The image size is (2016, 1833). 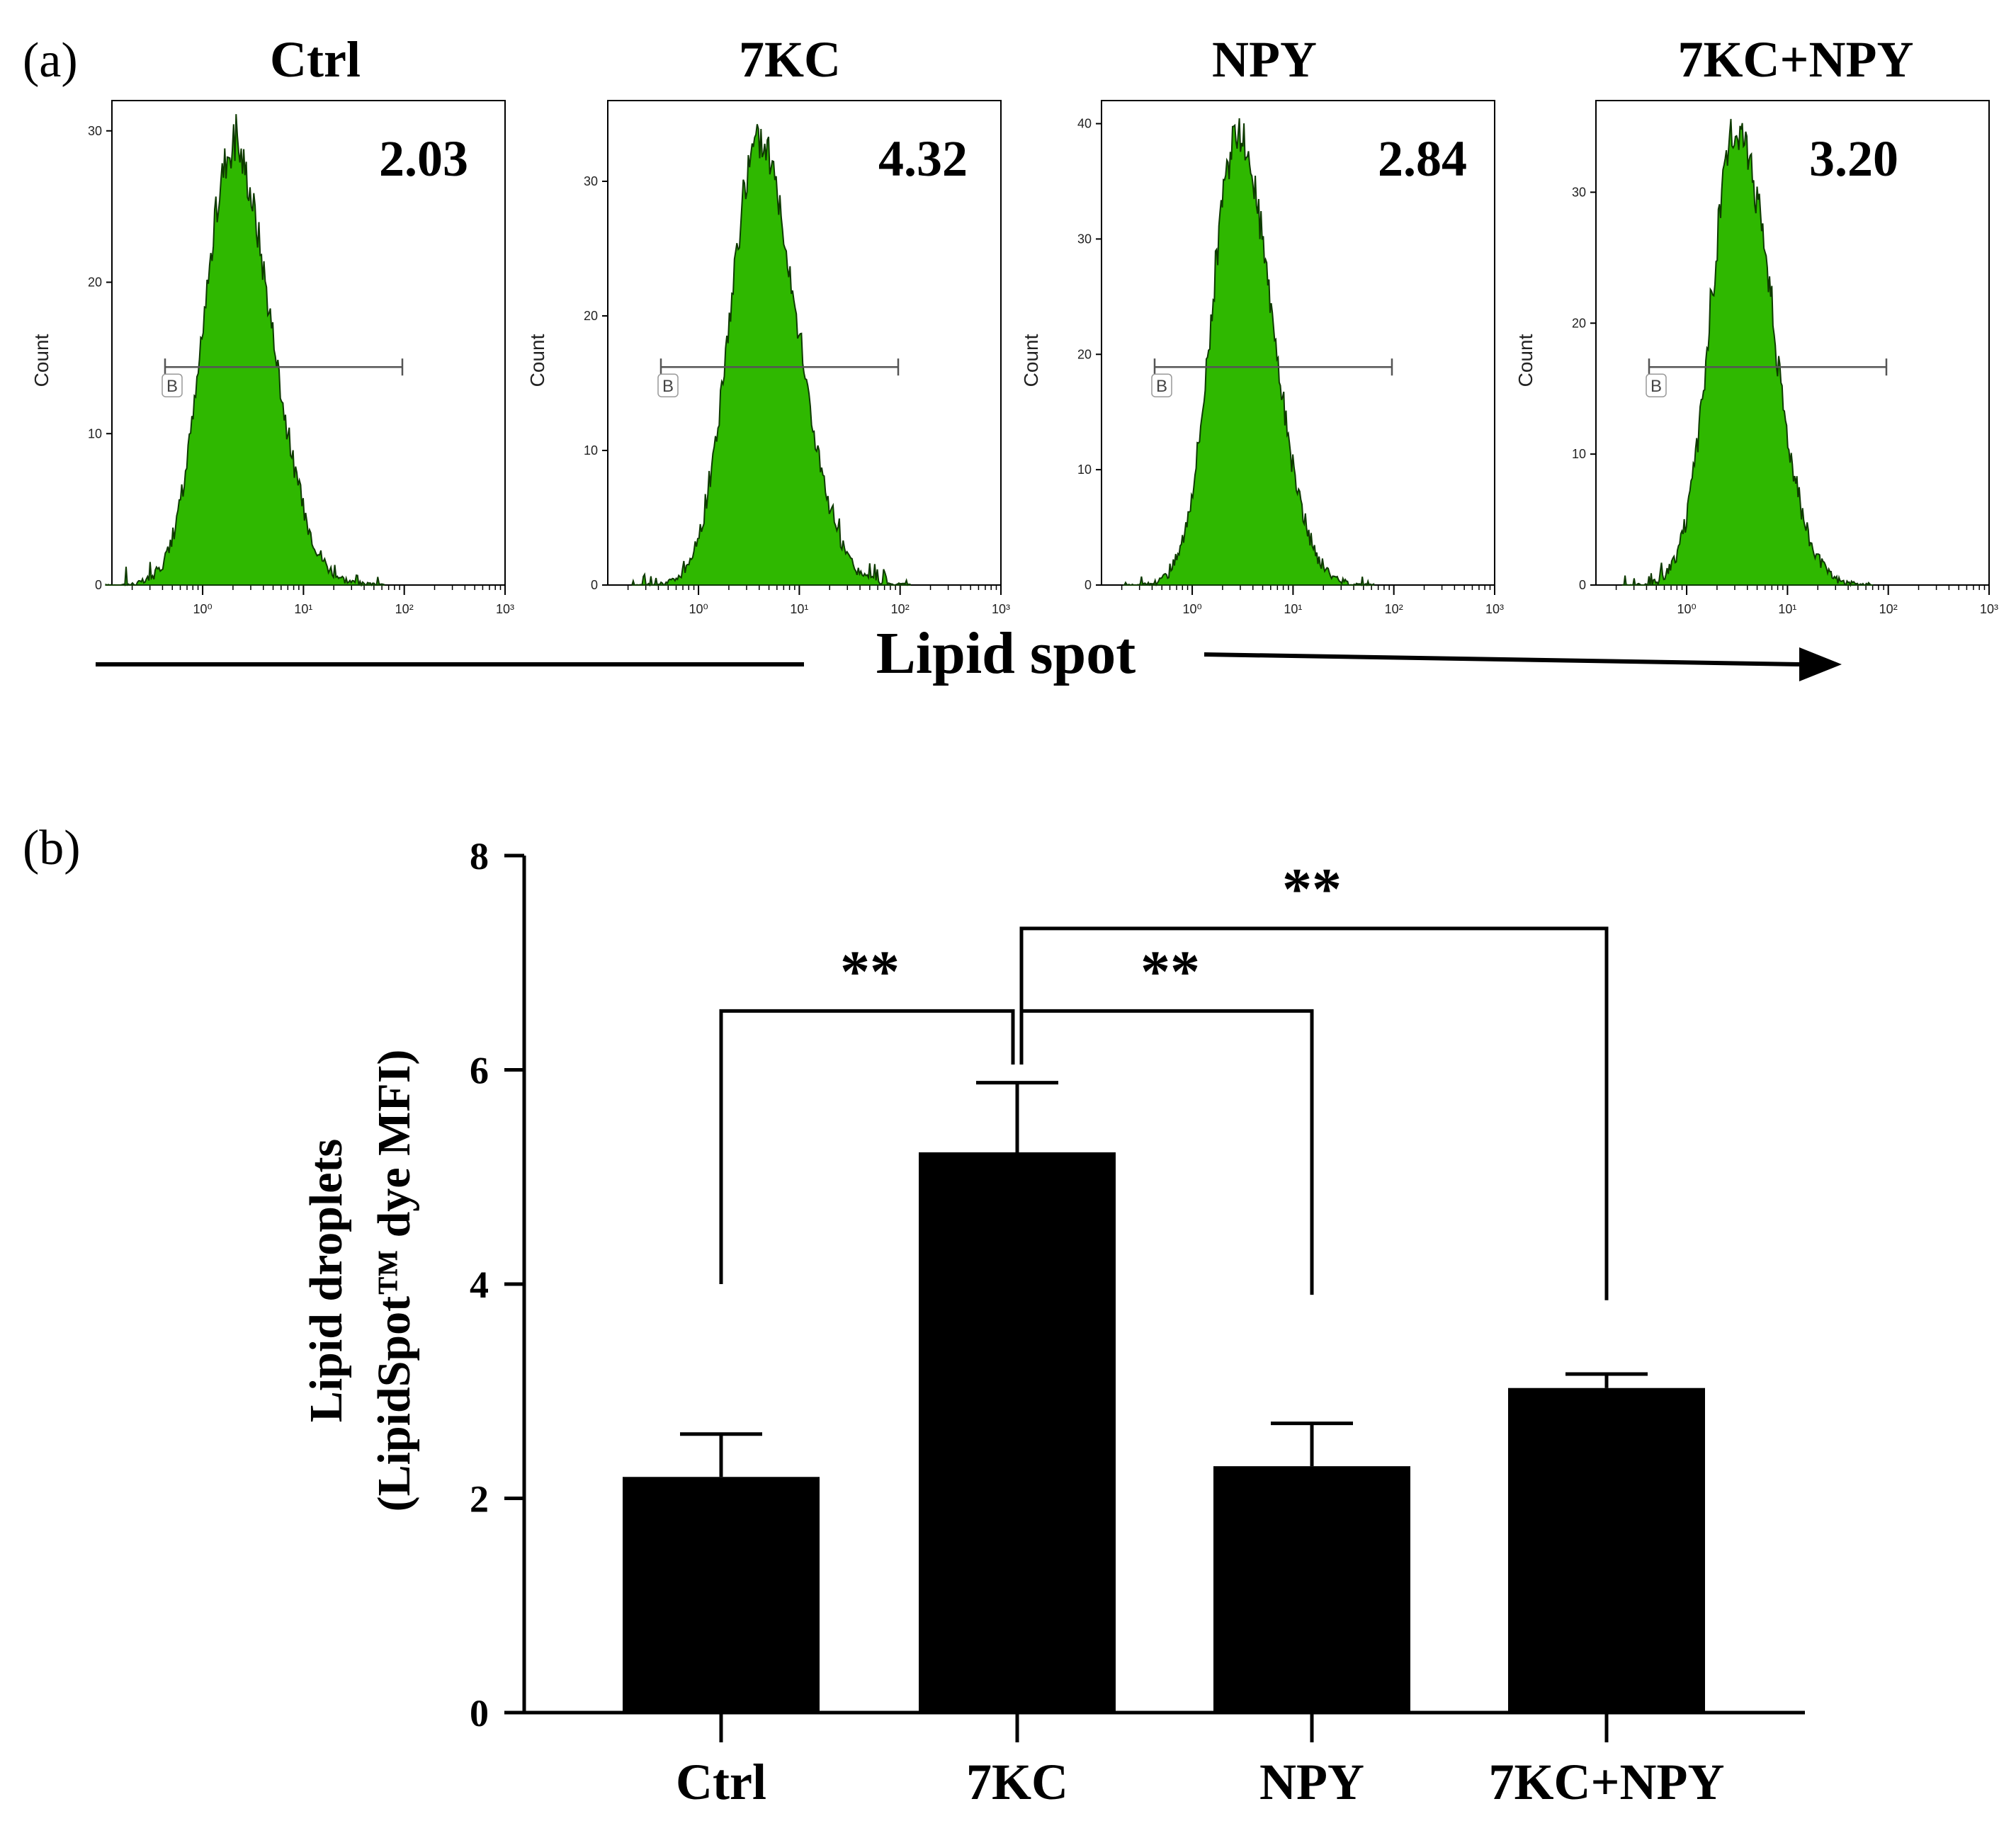 What do you see at coordinates (1423, 158) in the screenshot?
I see `histogram-mfi-value: 2.84` at bounding box center [1423, 158].